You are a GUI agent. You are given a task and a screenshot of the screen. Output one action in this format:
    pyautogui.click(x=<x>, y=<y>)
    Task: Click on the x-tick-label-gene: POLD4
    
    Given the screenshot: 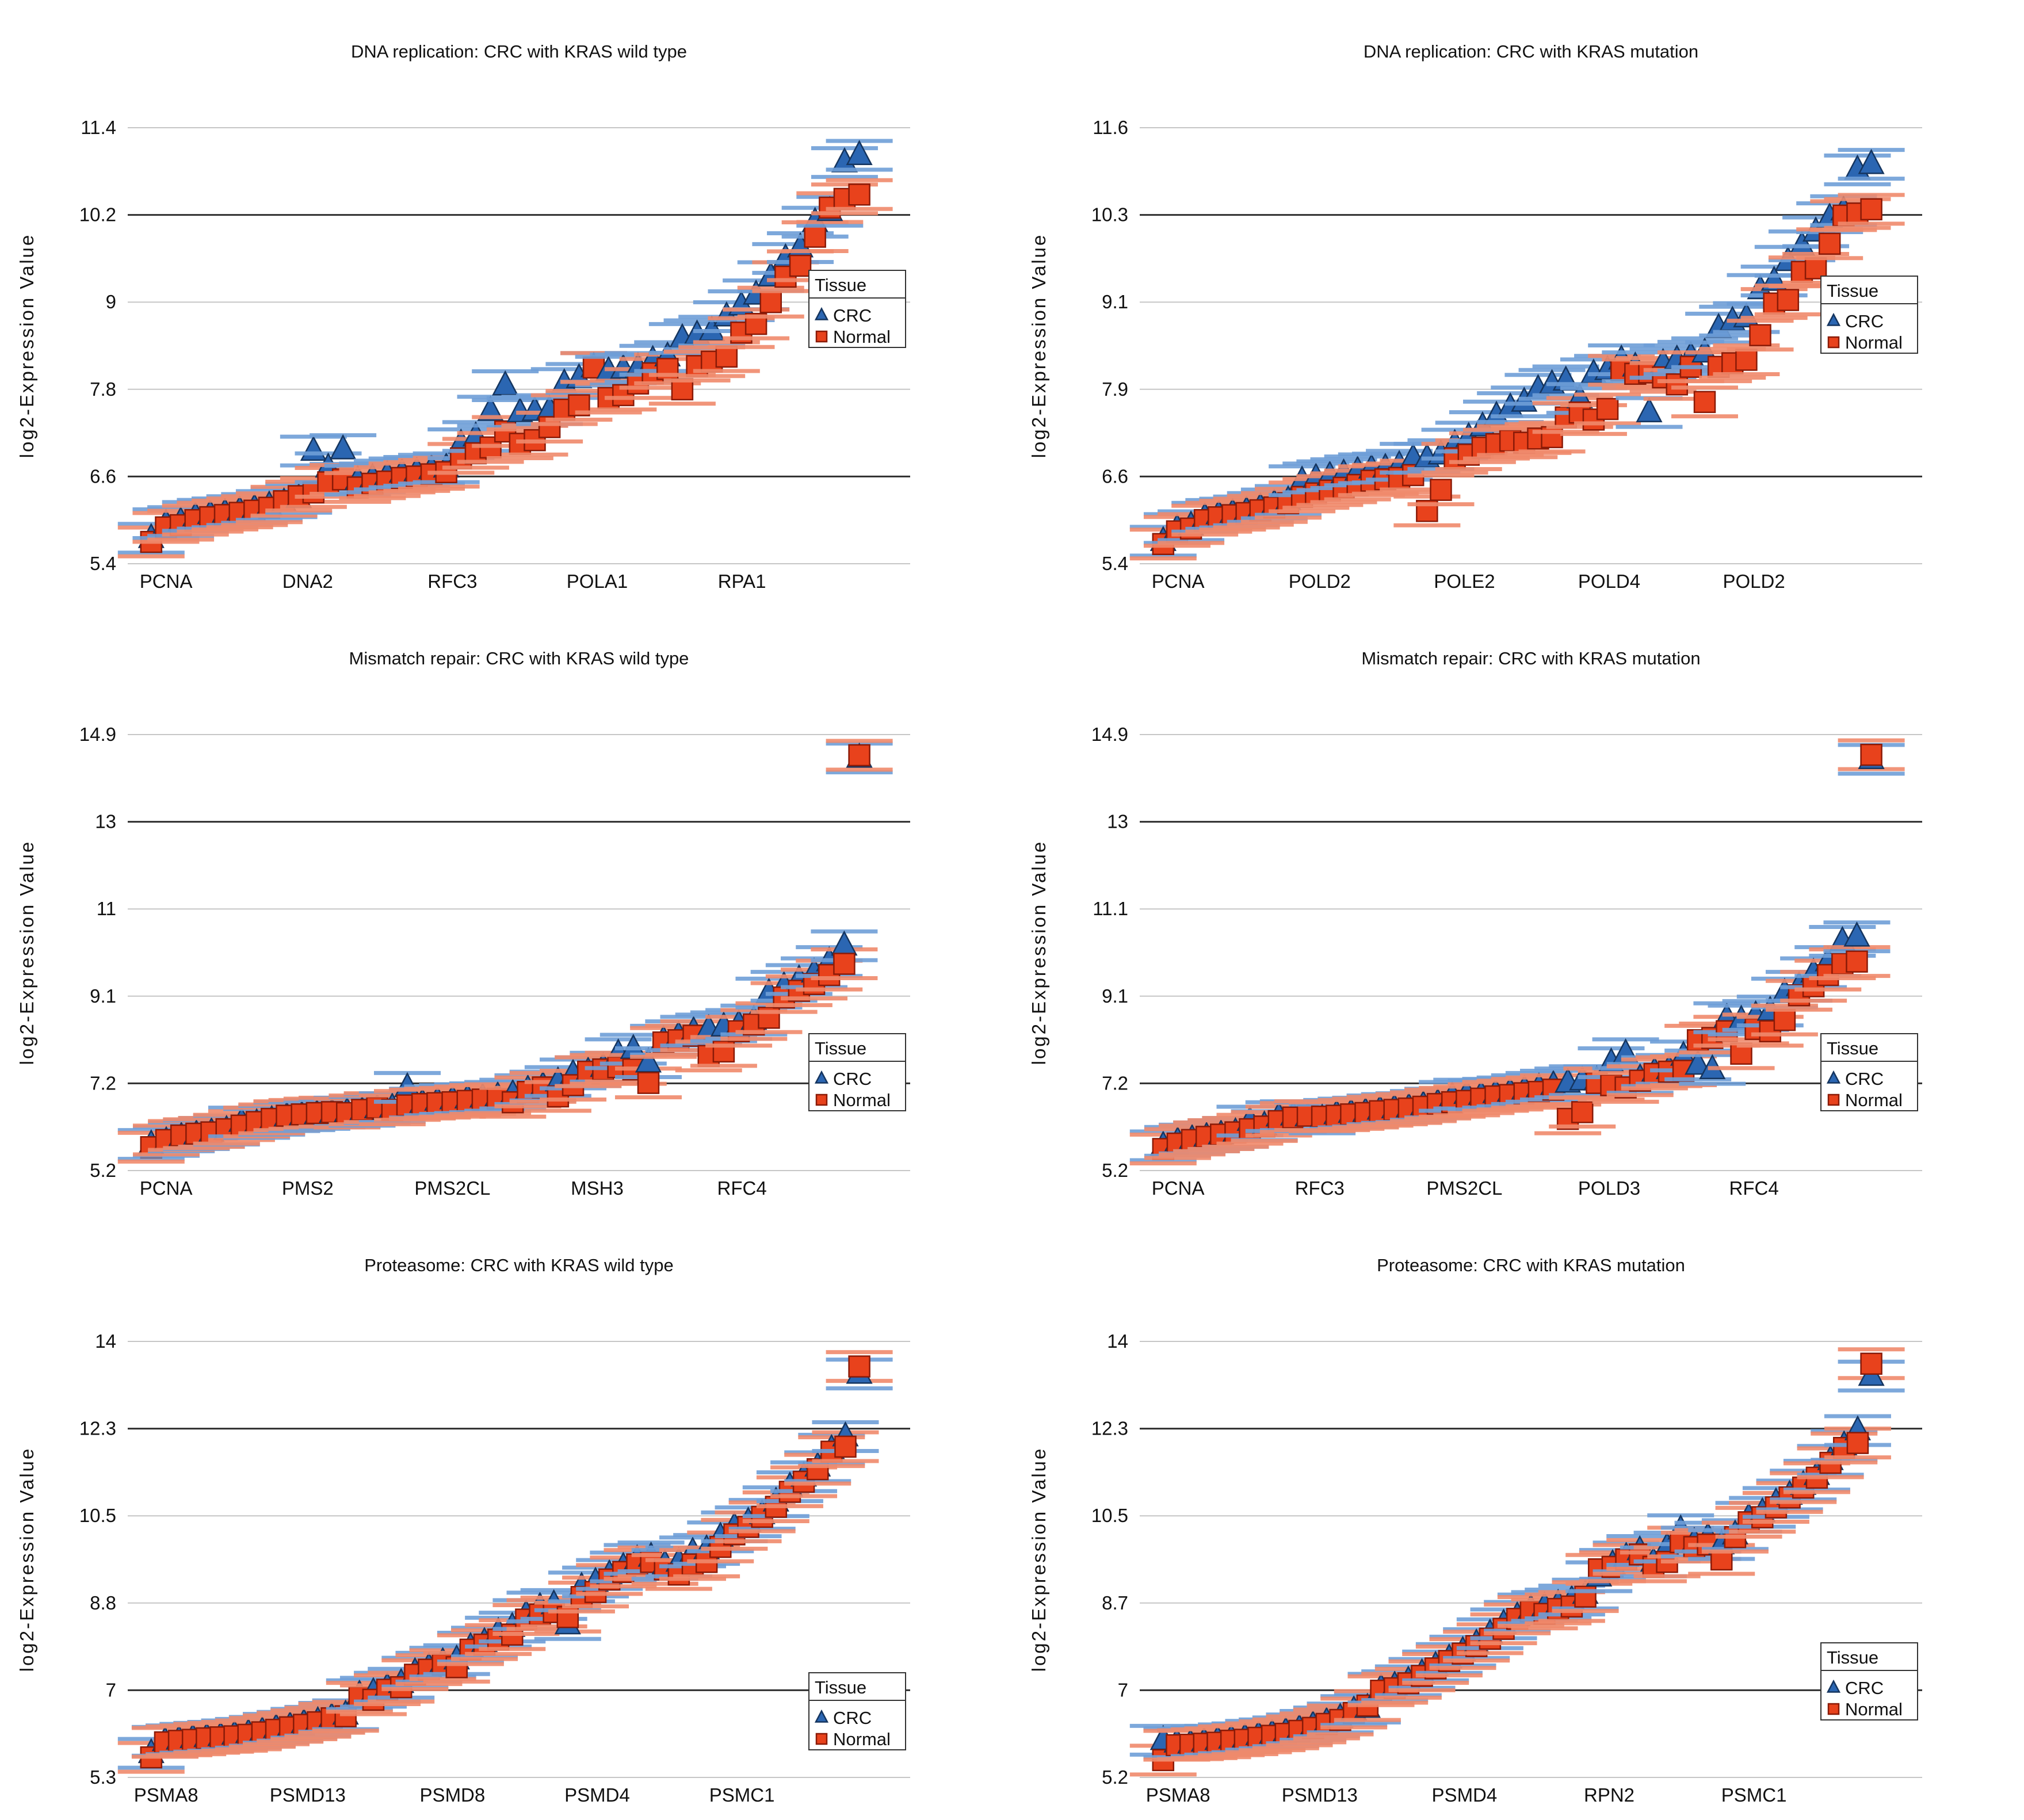 What is the action you would take?
    pyautogui.click(x=1609, y=581)
    